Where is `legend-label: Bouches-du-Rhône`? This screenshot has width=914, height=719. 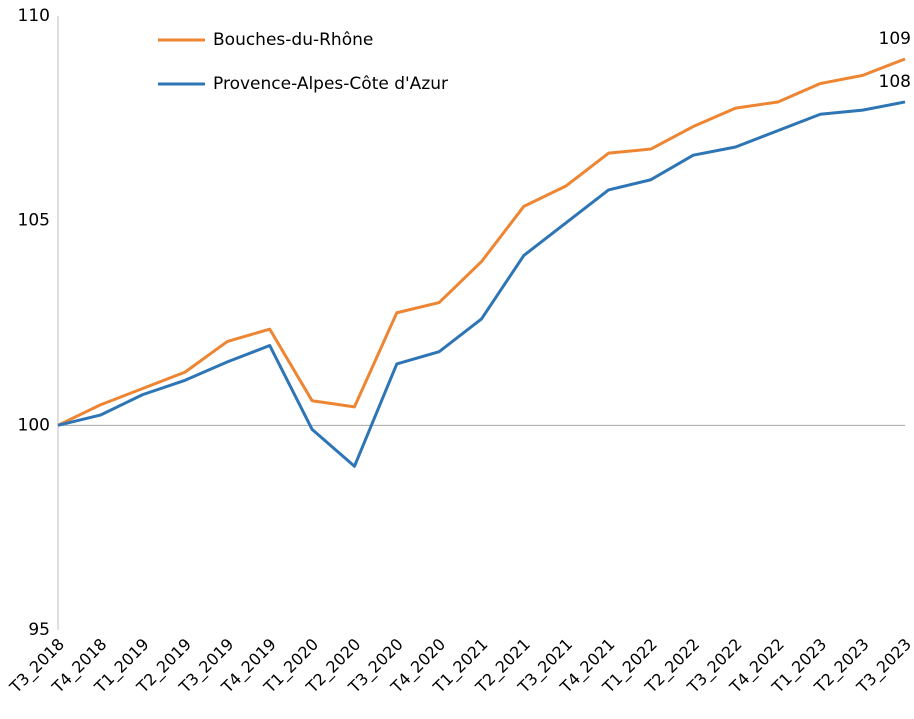 legend-label: Bouches-du-Rhône is located at coordinates (293, 40).